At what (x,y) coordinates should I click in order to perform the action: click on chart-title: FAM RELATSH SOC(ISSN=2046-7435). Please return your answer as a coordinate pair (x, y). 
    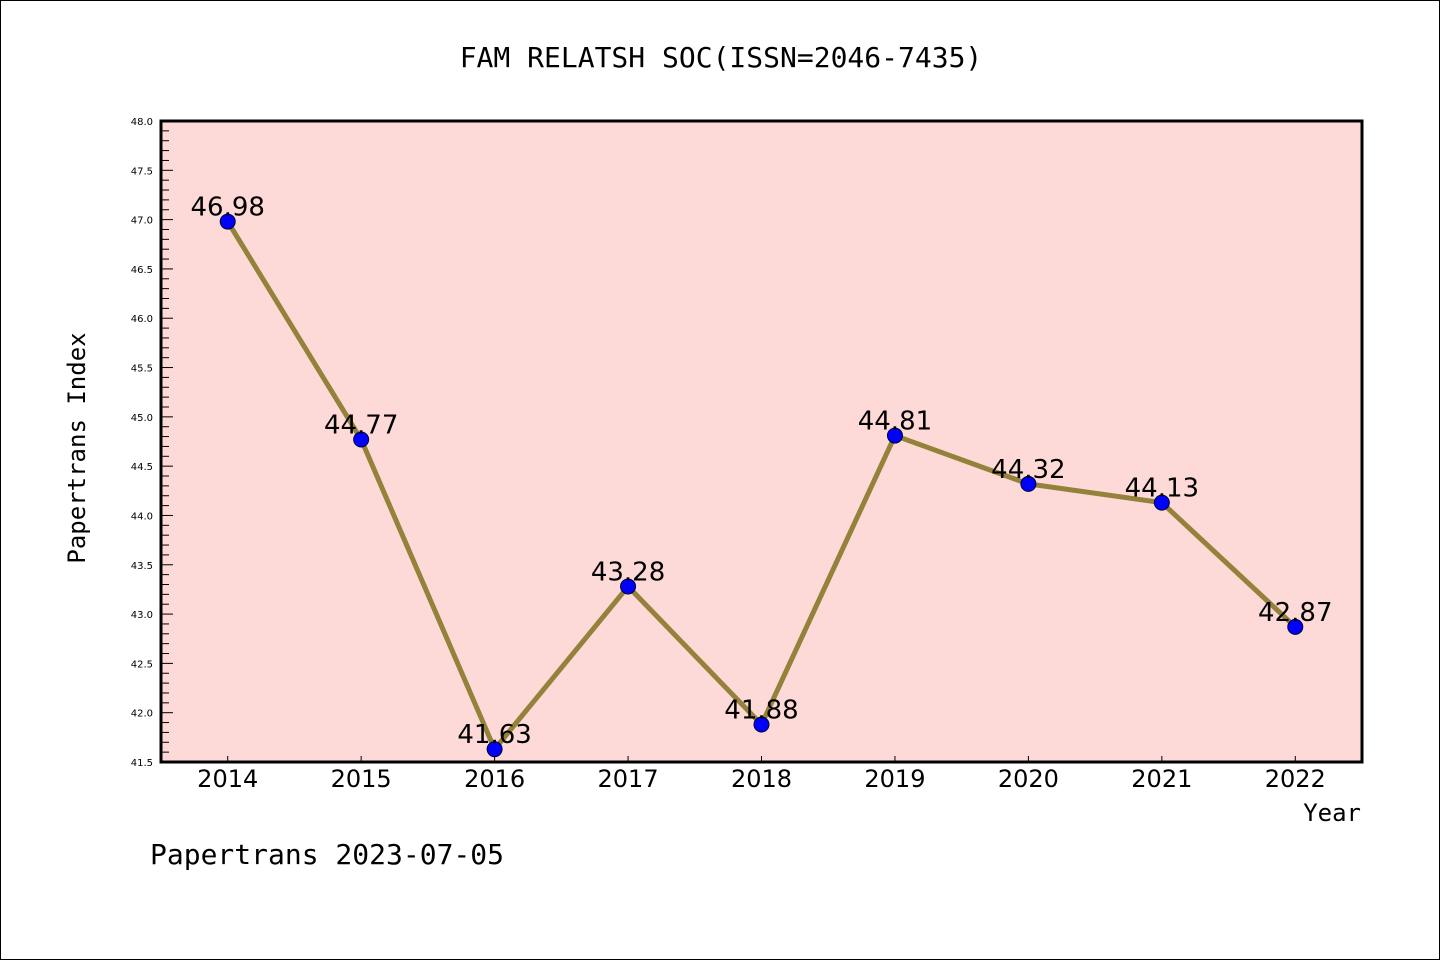
    Looking at the image, I should click on (721, 57).